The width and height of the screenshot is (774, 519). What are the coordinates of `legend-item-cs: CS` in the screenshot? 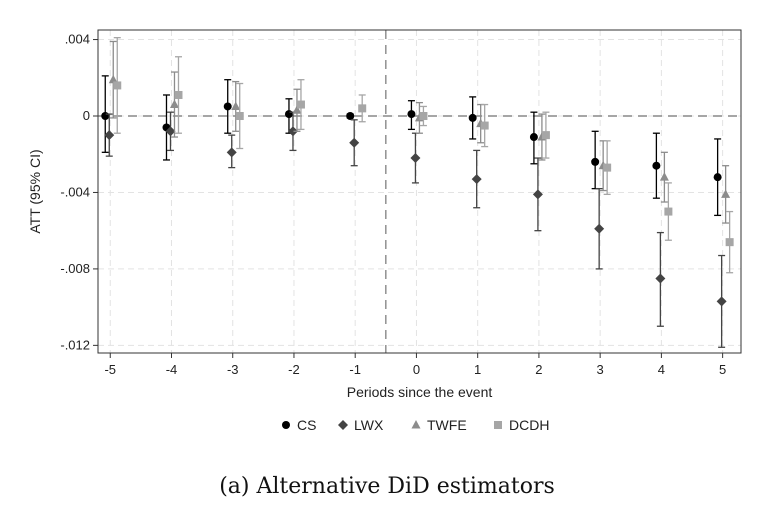 It's located at (299, 425).